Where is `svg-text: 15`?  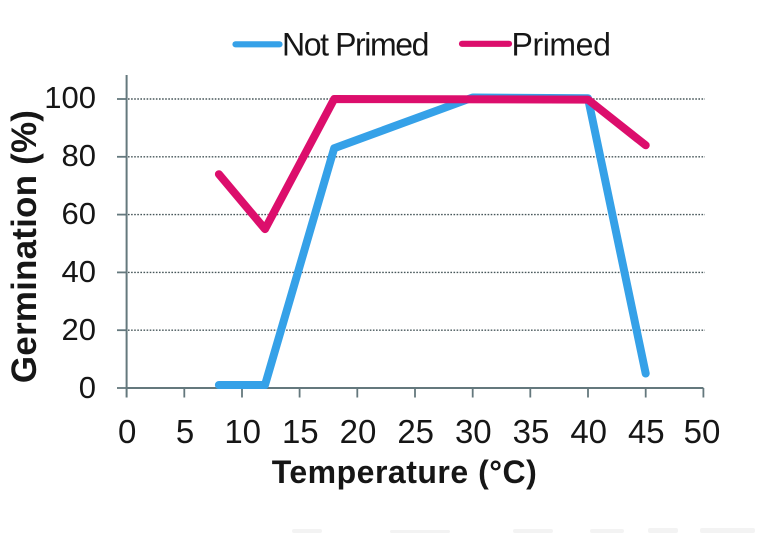 svg-text: 15 is located at coordinates (300, 431).